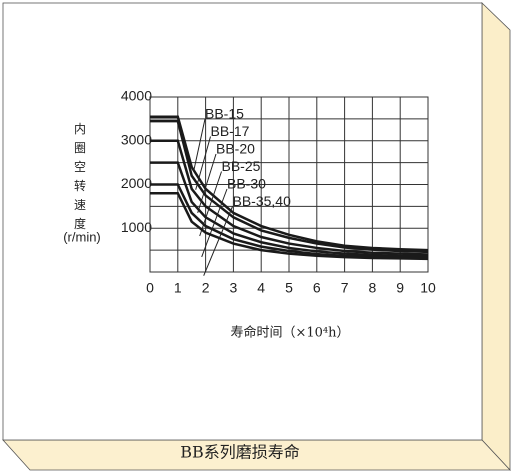 Image resolution: width=515 pixels, height=475 pixels. Describe the element at coordinates (150, 288) in the screenshot. I see `x-tick-label: 0` at that location.